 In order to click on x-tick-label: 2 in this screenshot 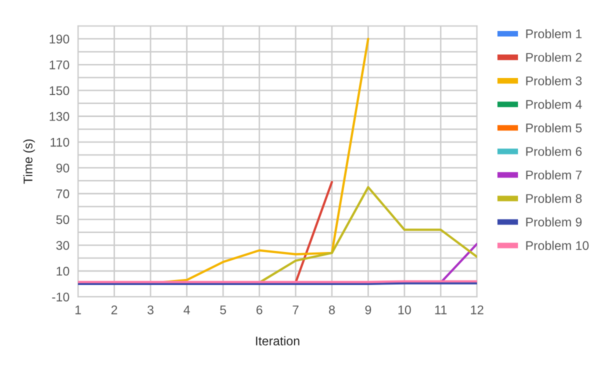, I will do `click(114, 309)`.